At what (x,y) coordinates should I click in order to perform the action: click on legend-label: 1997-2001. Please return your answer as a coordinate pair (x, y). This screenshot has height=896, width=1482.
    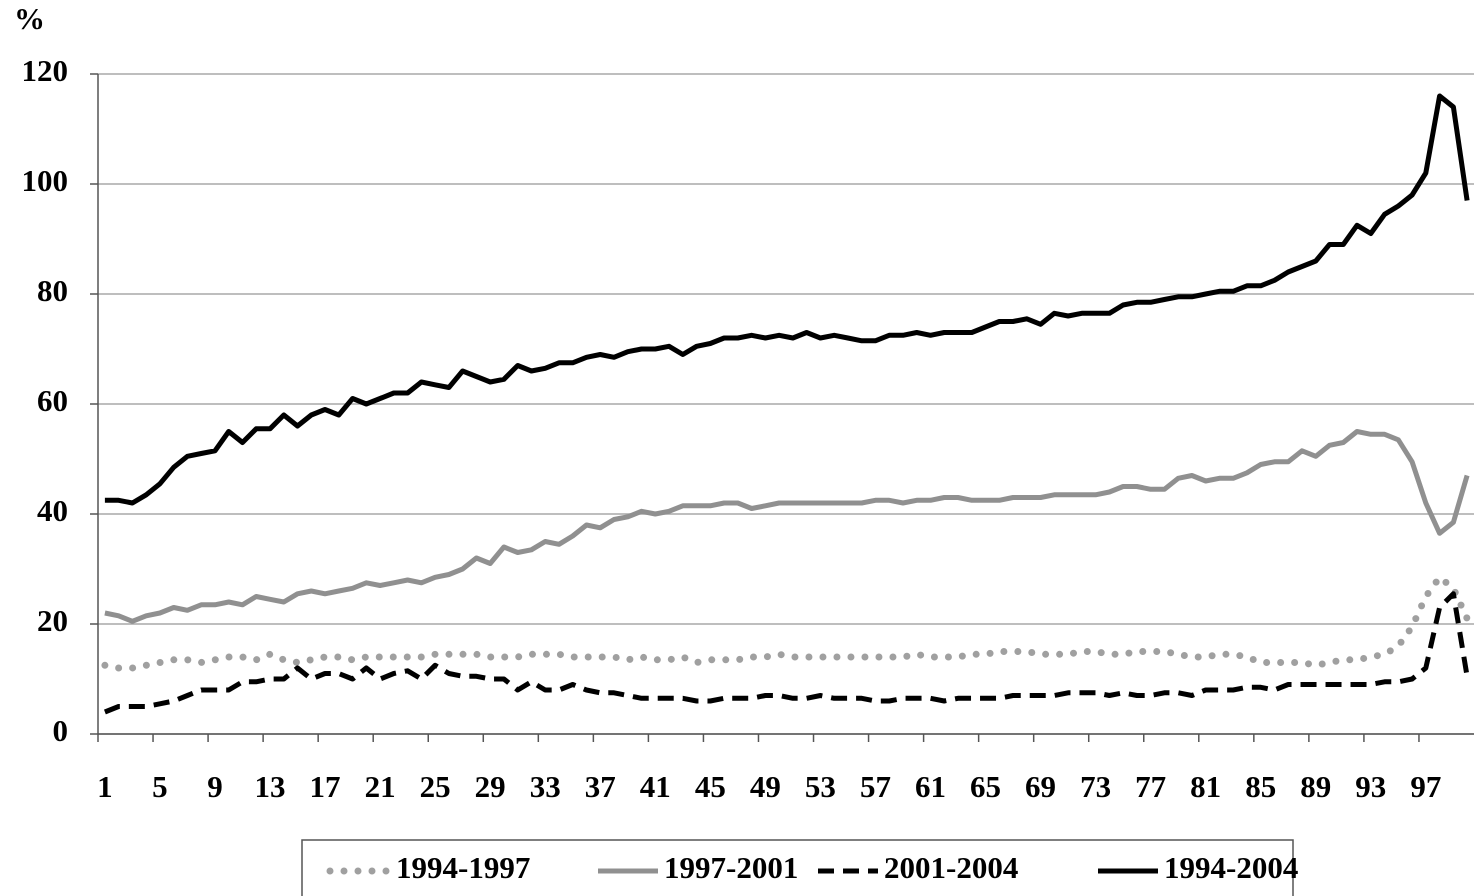
    Looking at the image, I should click on (731, 867).